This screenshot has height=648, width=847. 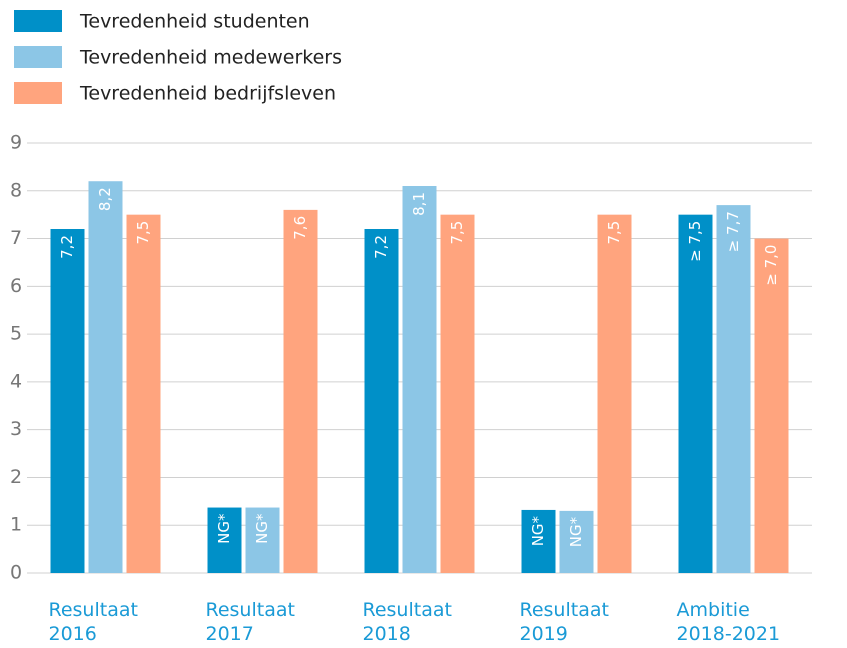 What do you see at coordinates (407, 622) in the screenshot?
I see `x-tick-label: Resultaat 2018` at bounding box center [407, 622].